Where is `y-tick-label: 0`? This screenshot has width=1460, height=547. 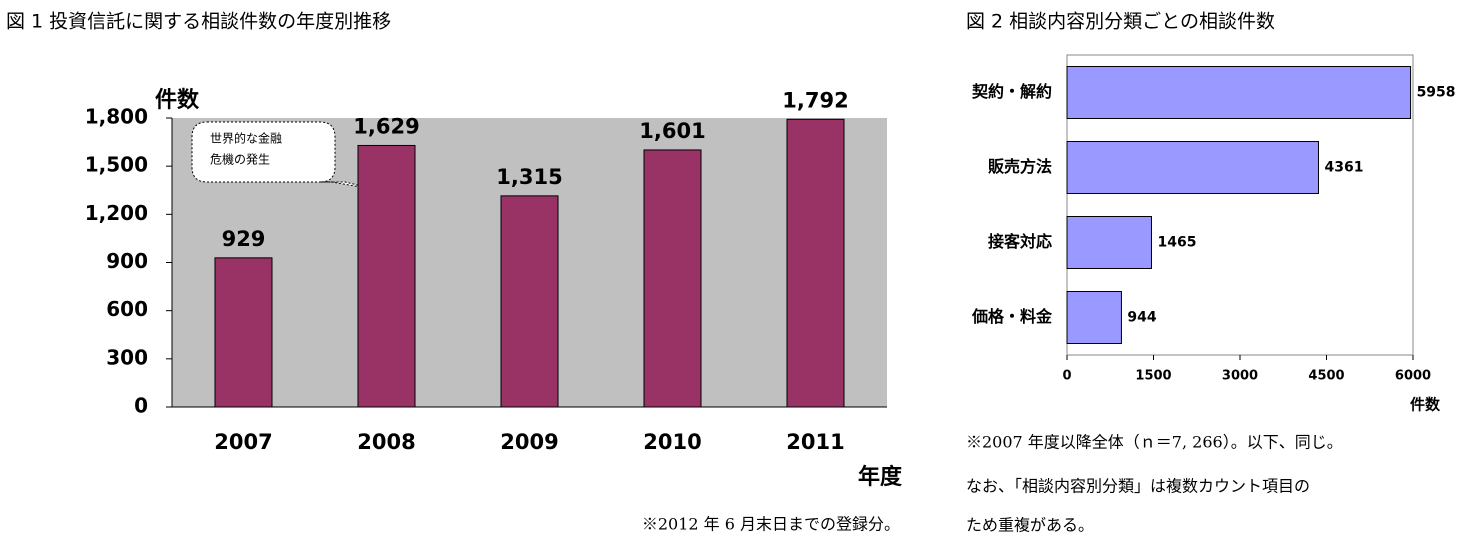 y-tick-label: 0 is located at coordinates (141, 406).